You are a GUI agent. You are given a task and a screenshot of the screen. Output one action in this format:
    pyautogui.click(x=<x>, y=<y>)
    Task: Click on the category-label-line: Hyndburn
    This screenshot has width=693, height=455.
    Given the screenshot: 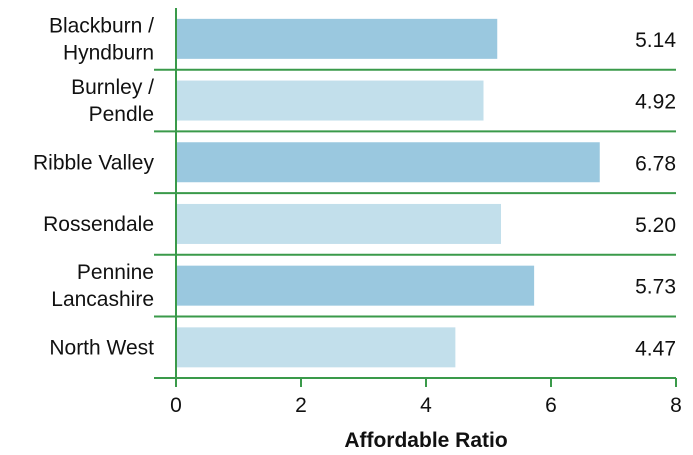 What is the action you would take?
    pyautogui.click(x=108, y=52)
    